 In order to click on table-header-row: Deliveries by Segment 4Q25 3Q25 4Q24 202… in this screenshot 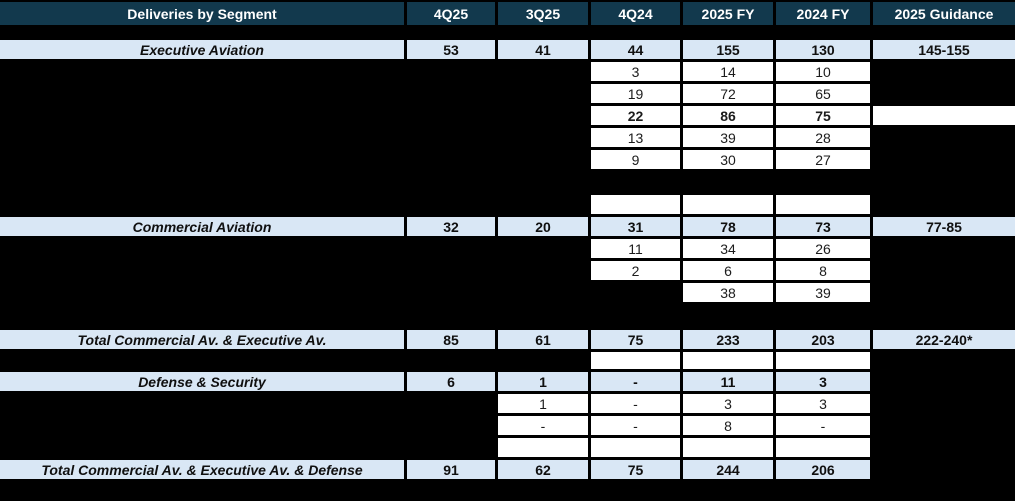, I will do `click(507, 13)`.